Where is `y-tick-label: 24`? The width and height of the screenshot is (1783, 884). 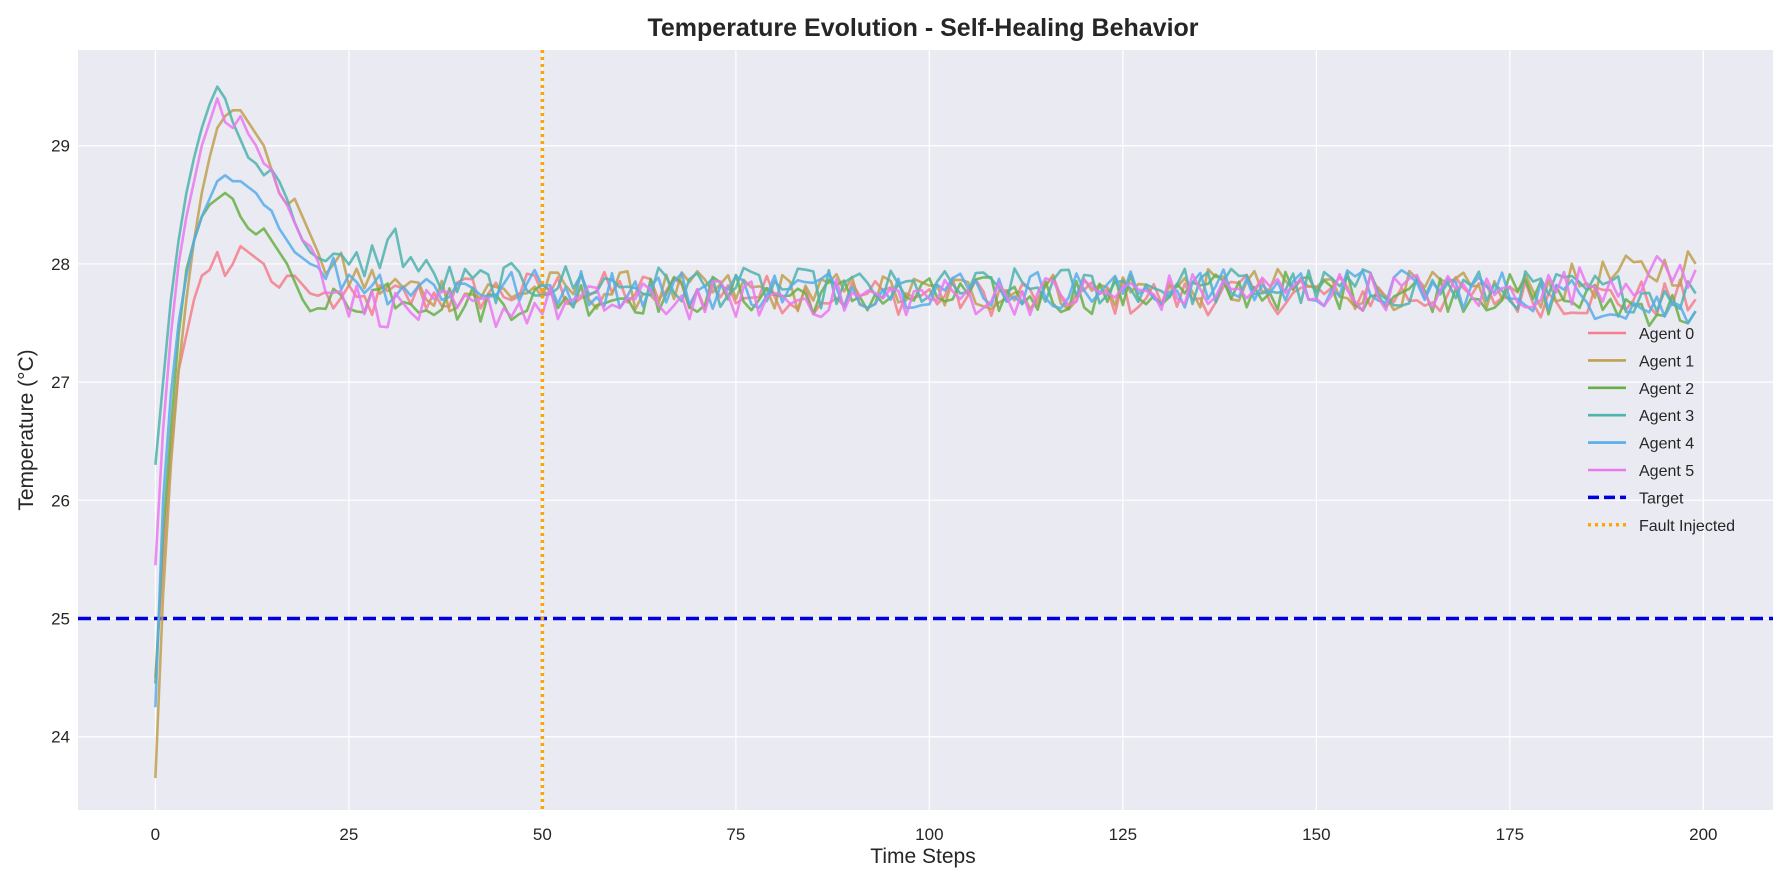 y-tick-label: 24 is located at coordinates (60, 737).